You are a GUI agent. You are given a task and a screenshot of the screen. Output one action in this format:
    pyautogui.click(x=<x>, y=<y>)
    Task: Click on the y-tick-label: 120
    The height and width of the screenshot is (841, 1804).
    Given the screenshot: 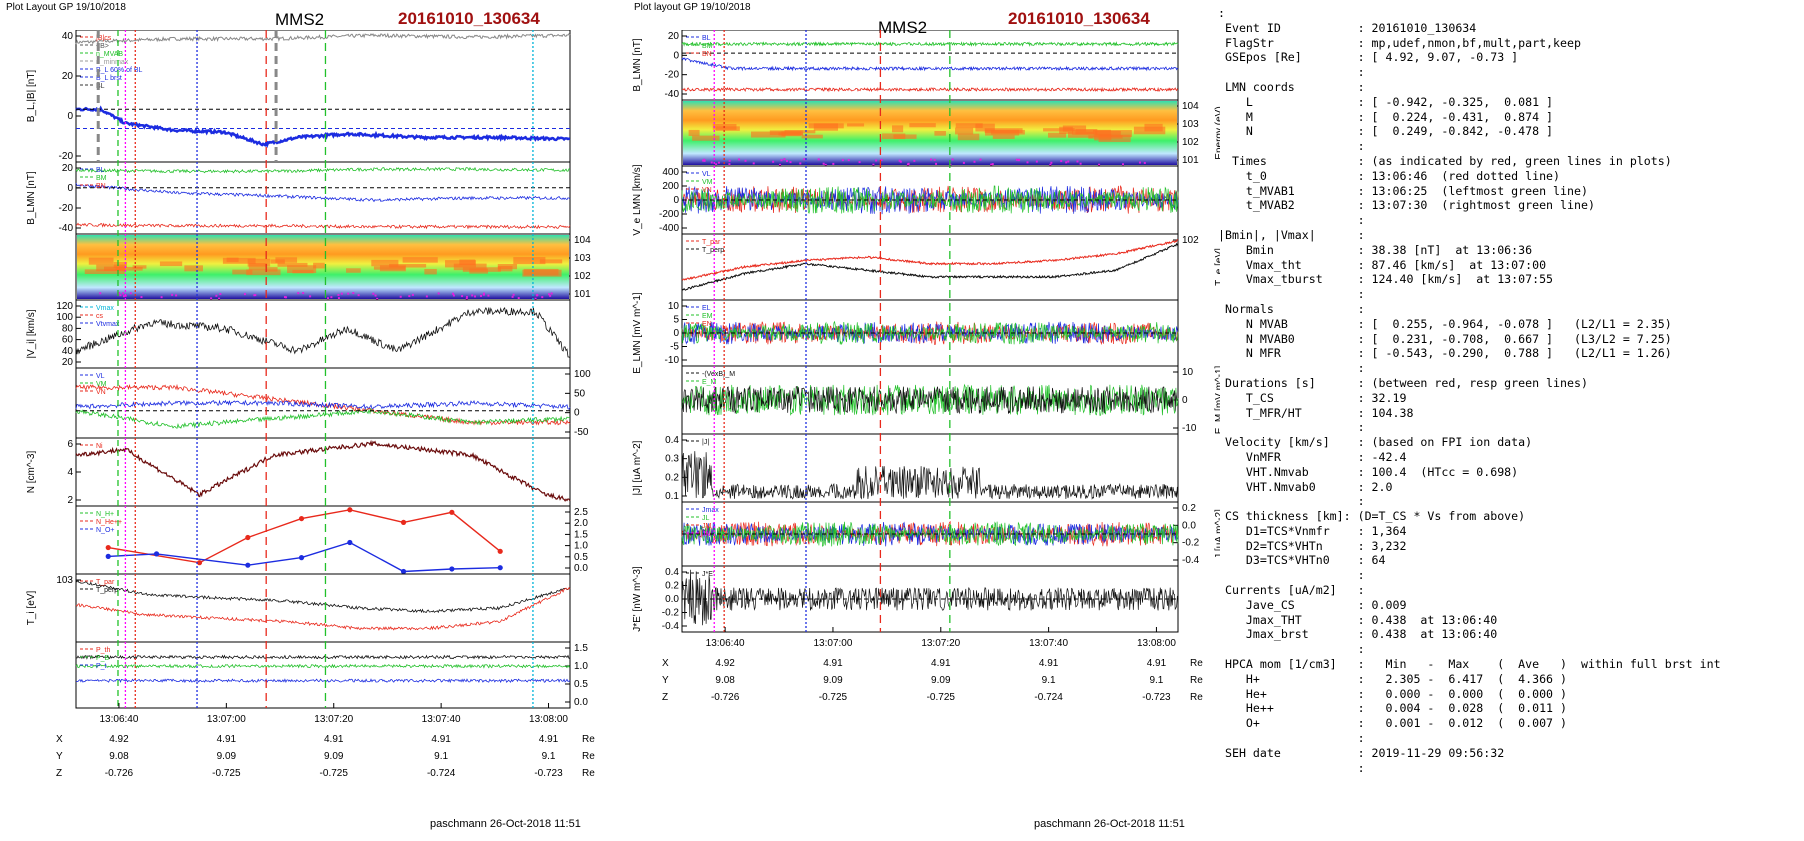 What is the action you would take?
    pyautogui.click(x=64, y=306)
    